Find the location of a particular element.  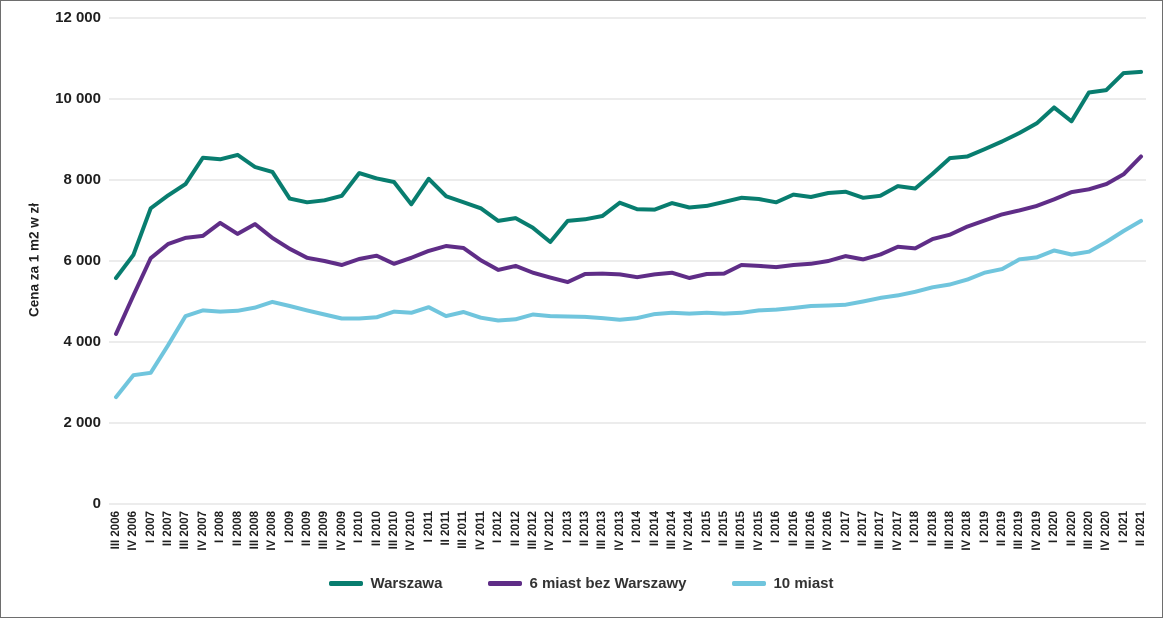

x-axis-tick-label: III 2020 is located at coordinates (1088, 530).